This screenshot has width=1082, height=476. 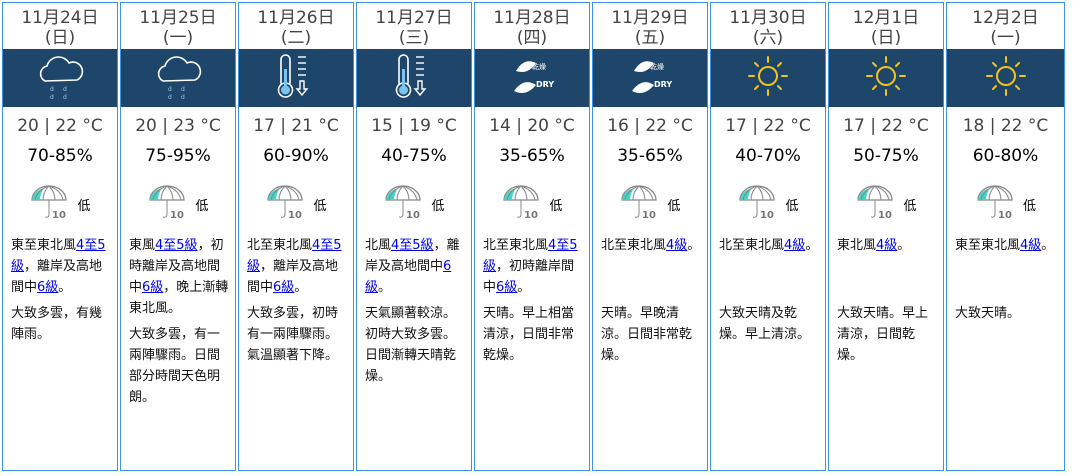 I want to click on wind-text: 北風, so click(x=378, y=245).